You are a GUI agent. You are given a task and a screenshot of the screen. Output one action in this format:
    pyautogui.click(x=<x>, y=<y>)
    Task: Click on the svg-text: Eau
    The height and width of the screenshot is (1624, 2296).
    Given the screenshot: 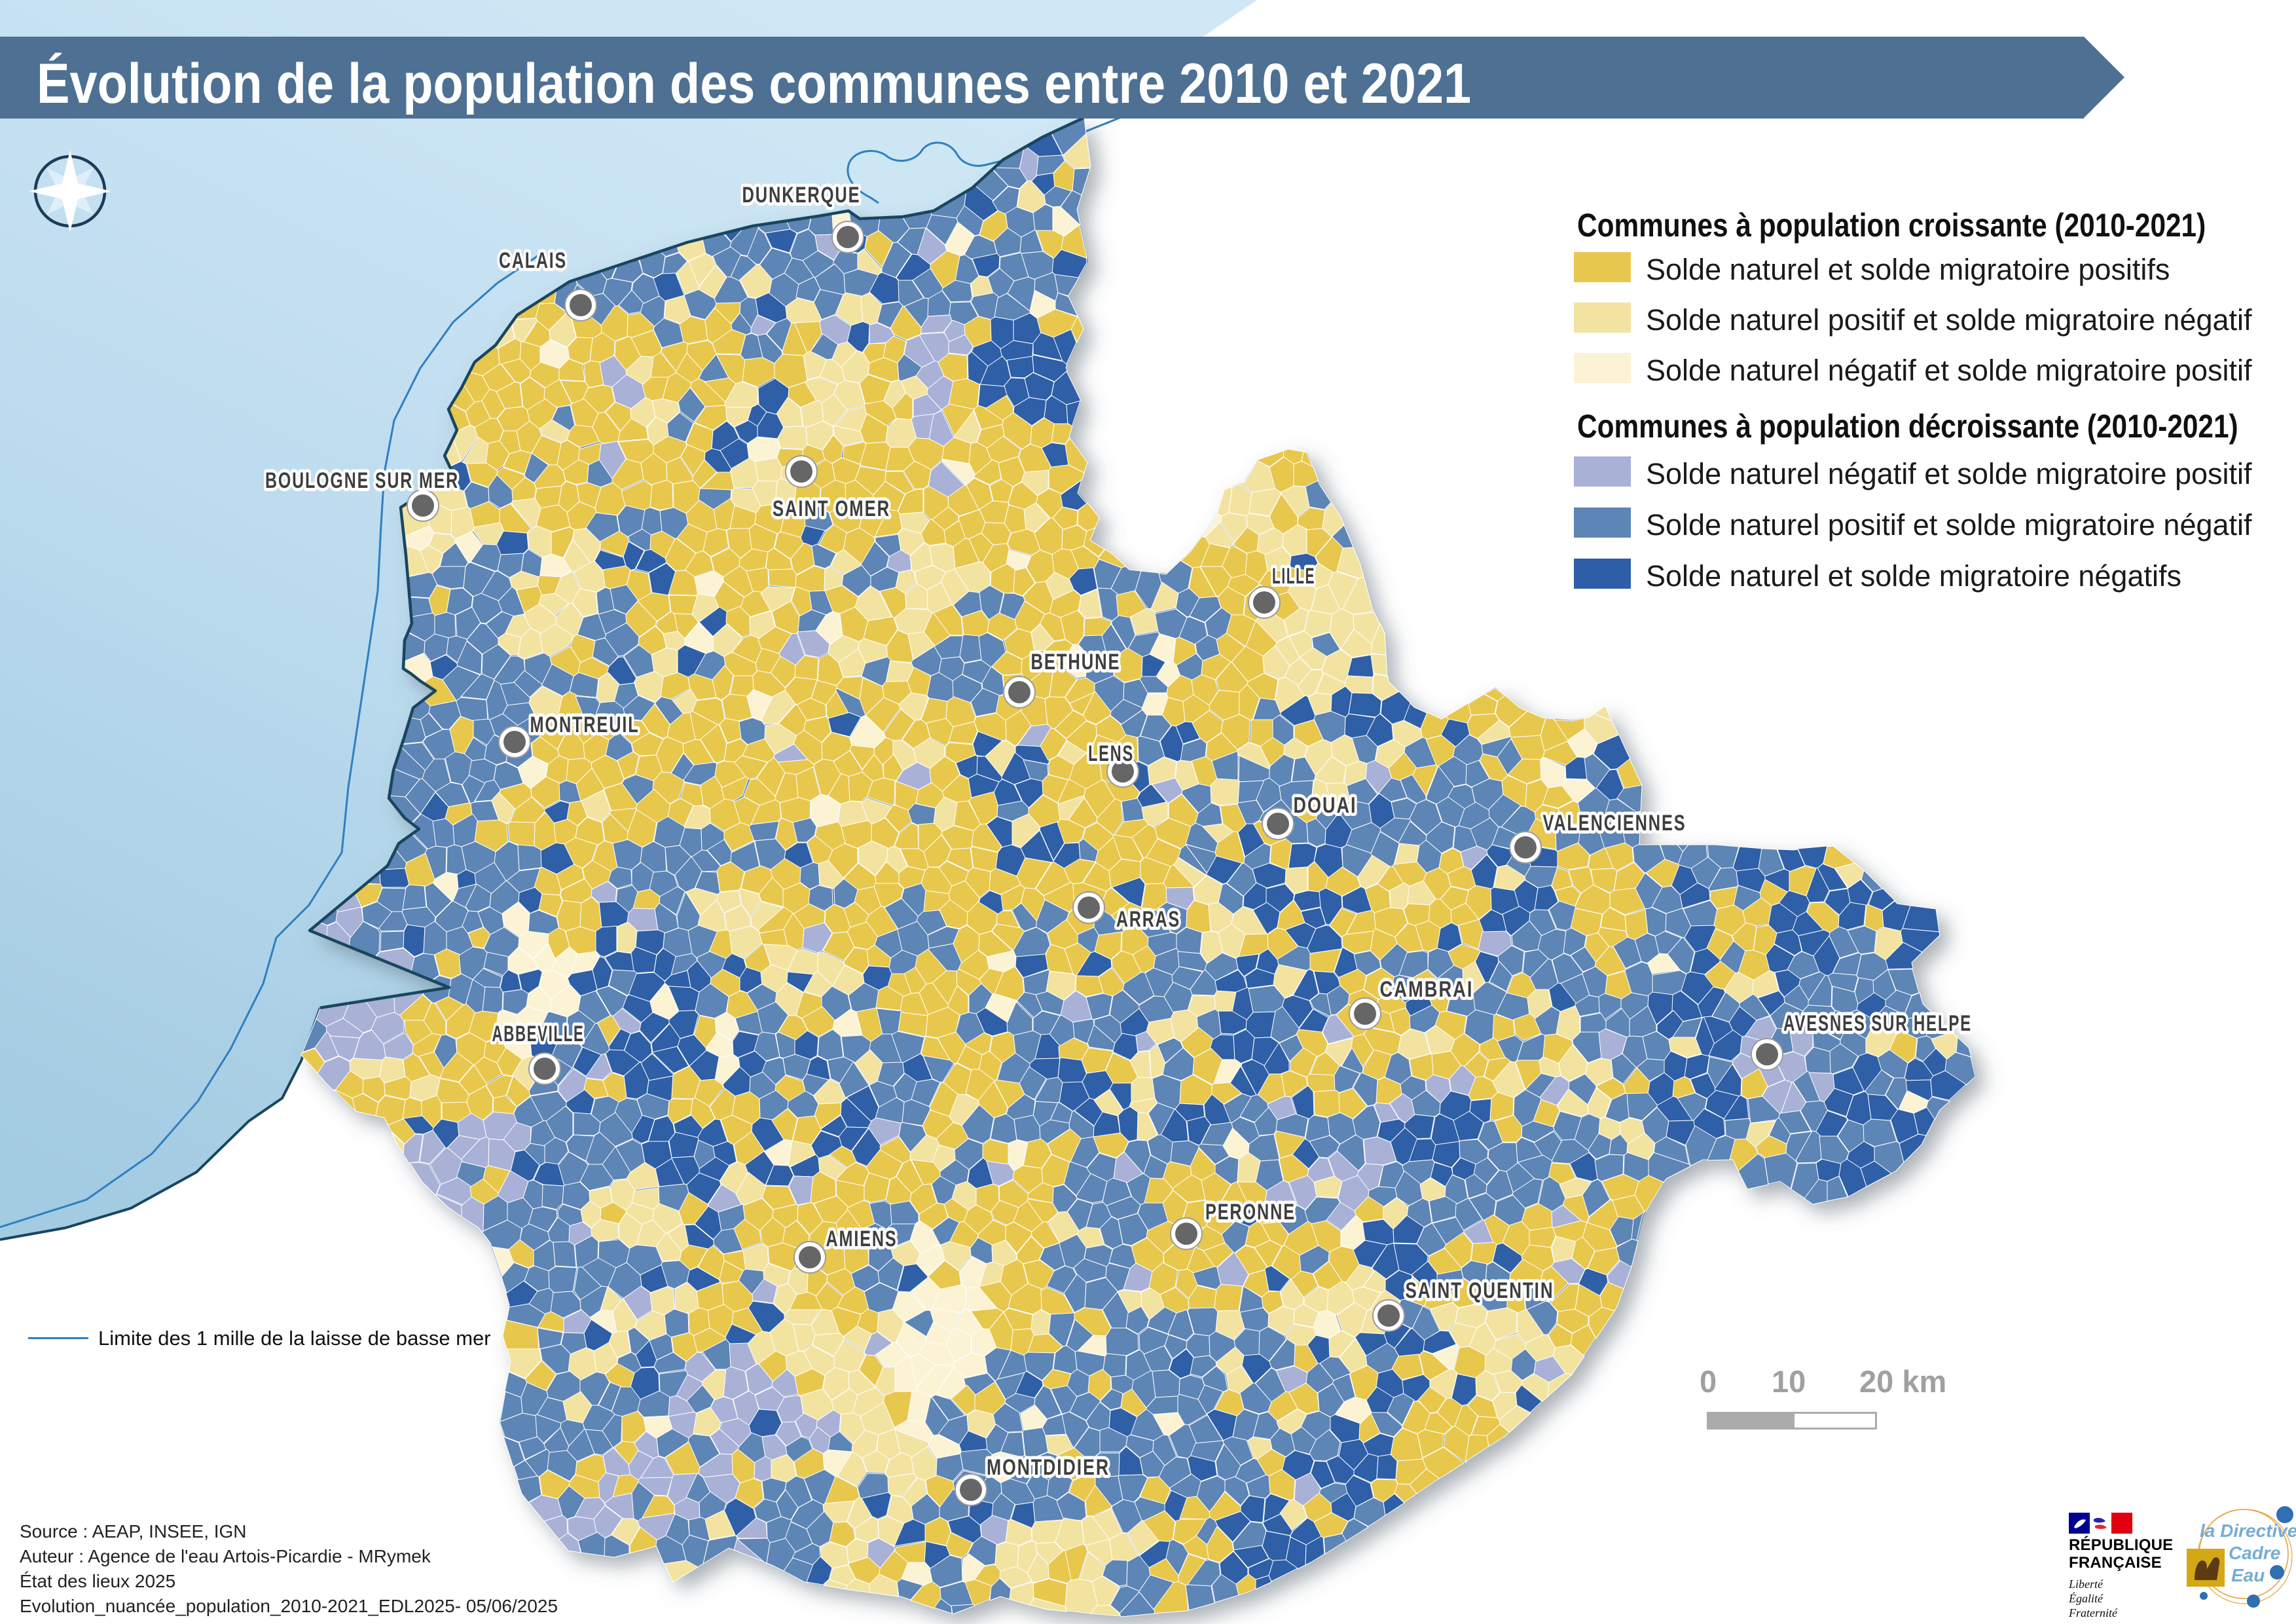 What is the action you would take?
    pyautogui.click(x=2248, y=1575)
    